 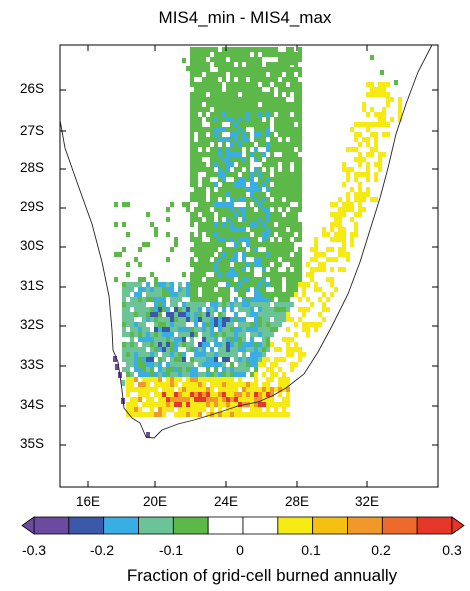 I want to click on lat-label-26s: 26S, so click(x=31, y=88).